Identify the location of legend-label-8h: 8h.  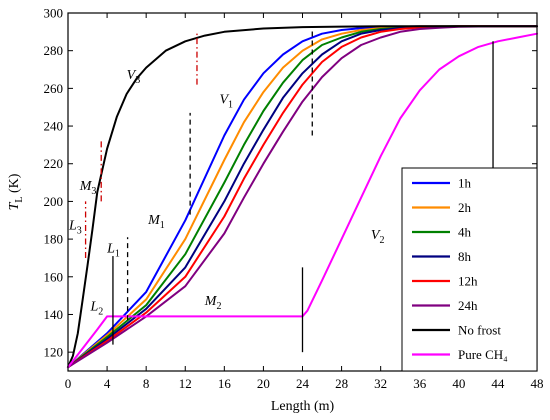
(465, 256).